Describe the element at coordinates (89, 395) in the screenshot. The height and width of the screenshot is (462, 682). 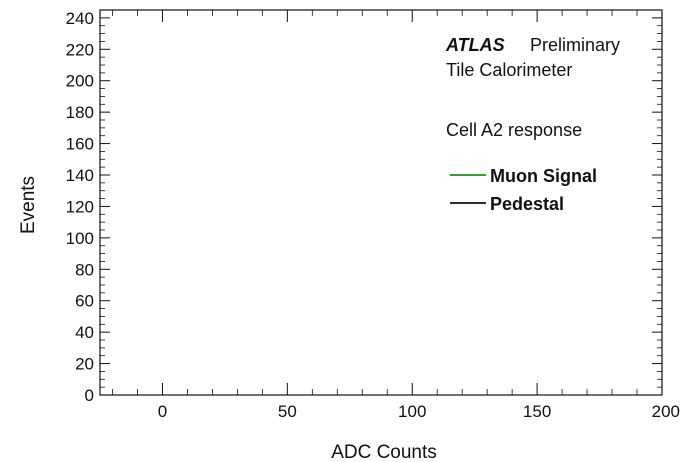
I see `y-tick-label: 0` at that location.